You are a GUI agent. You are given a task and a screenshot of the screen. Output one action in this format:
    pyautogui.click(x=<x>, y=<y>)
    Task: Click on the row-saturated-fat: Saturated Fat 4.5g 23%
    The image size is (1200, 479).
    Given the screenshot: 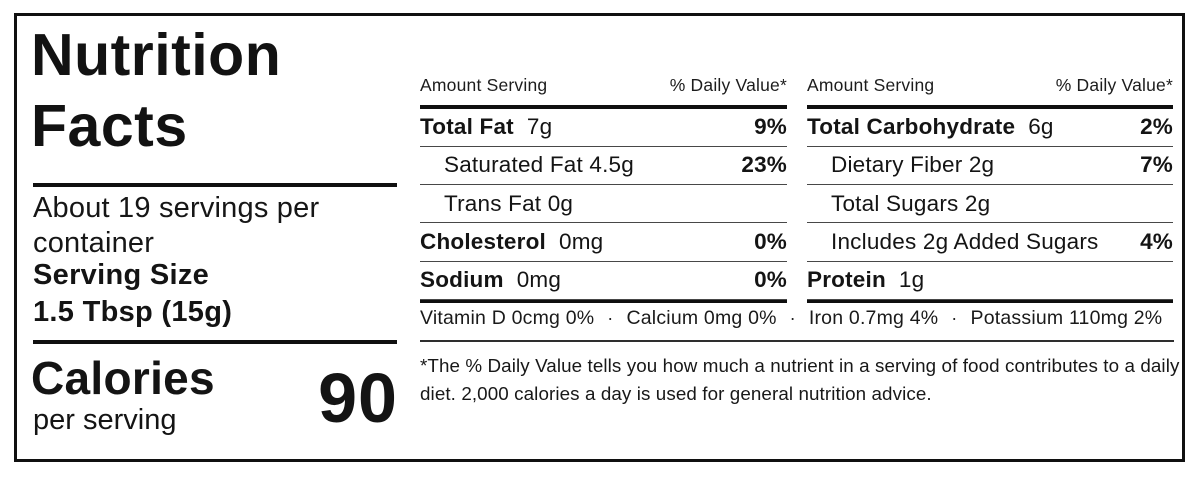 What is the action you would take?
    pyautogui.click(x=603, y=166)
    